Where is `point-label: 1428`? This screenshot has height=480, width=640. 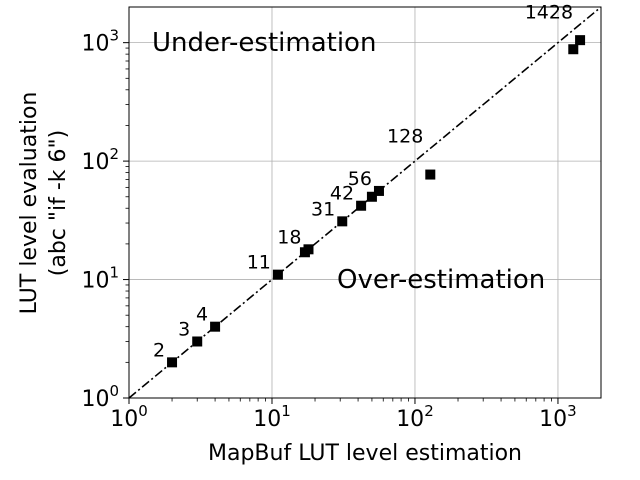 point-label: 1428 is located at coordinates (549, 12).